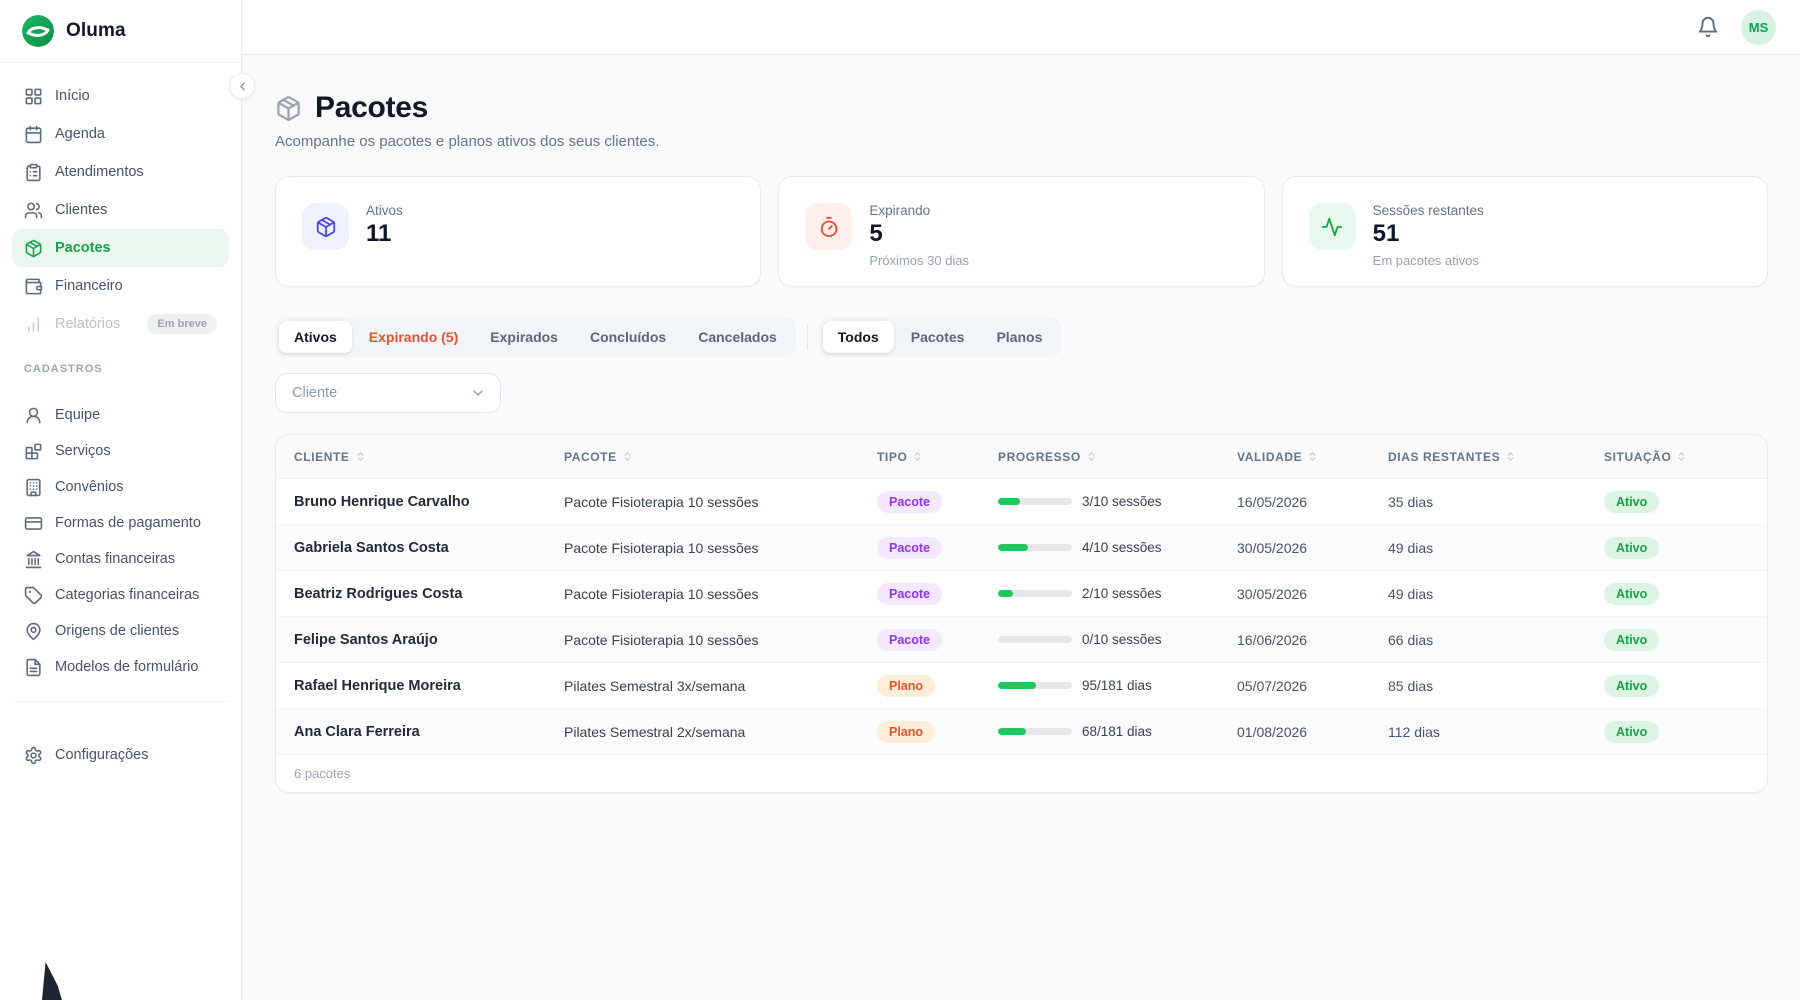  Describe the element at coordinates (288, 108) in the screenshot. I see `package-icon` at that location.